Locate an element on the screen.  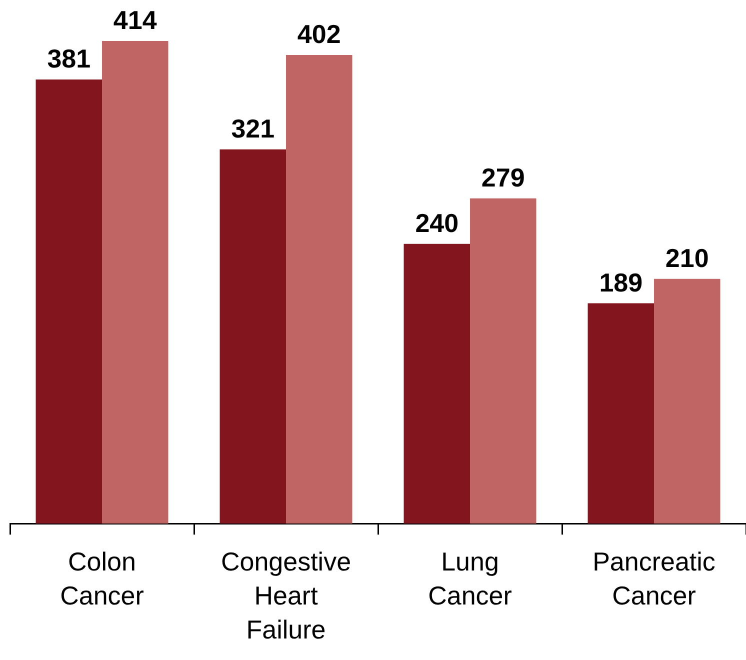
data-label: 189 is located at coordinates (621, 282).